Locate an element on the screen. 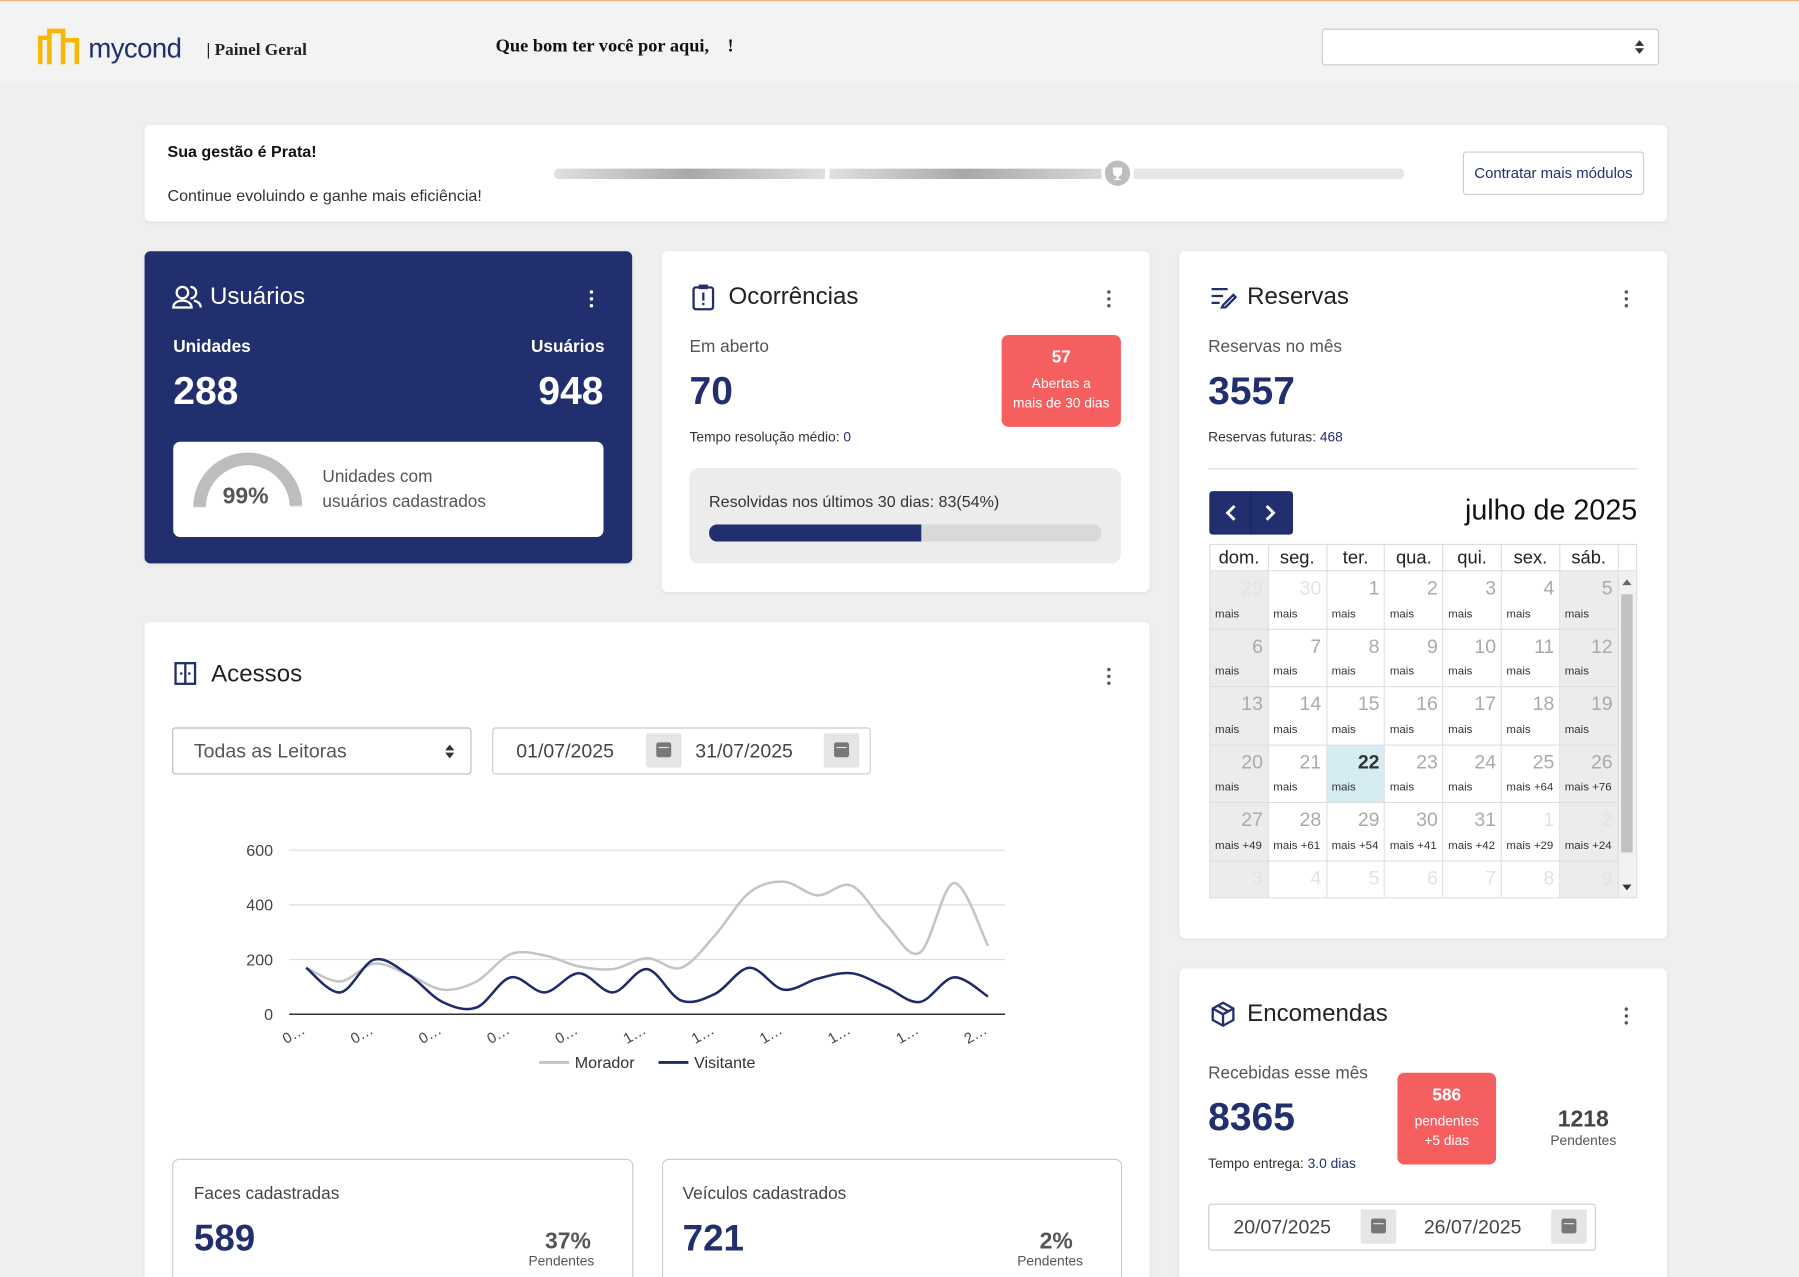 The width and height of the screenshot is (1799, 1277). scroll-thumb is located at coordinates (1627, 723).